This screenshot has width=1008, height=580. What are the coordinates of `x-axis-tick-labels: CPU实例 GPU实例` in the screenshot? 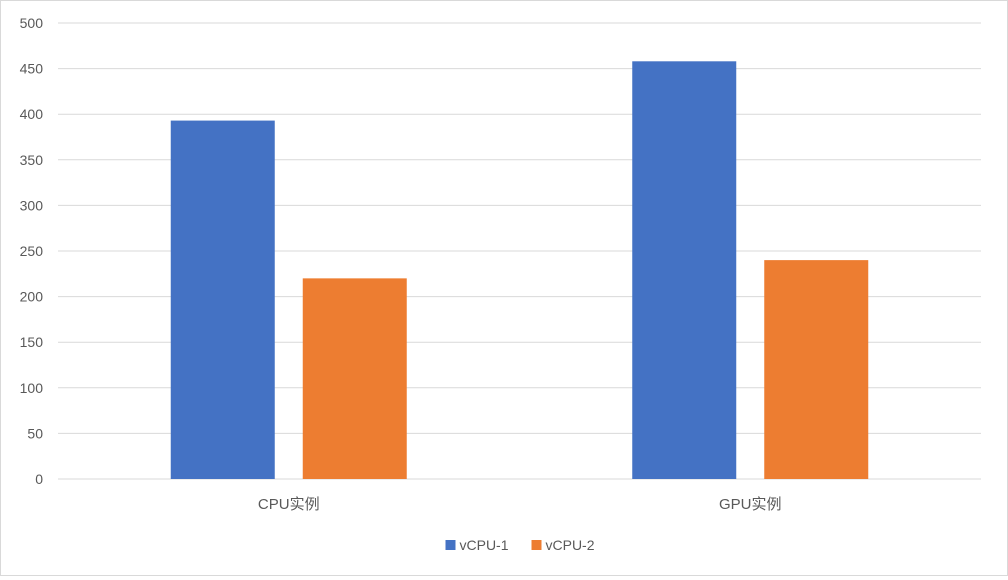 It's located at (520, 504).